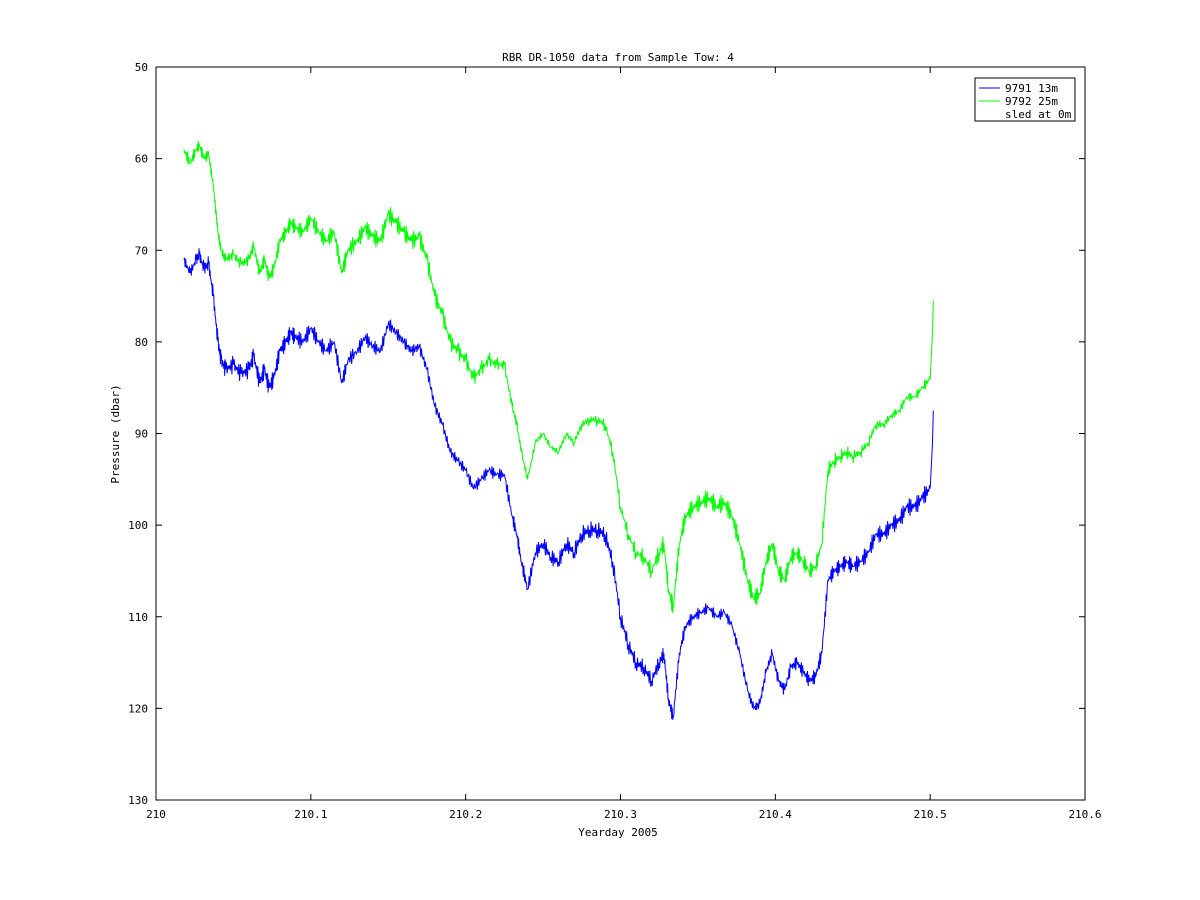  Describe the element at coordinates (617, 832) in the screenshot. I see `x-axis-label: Yearday 2005` at that location.